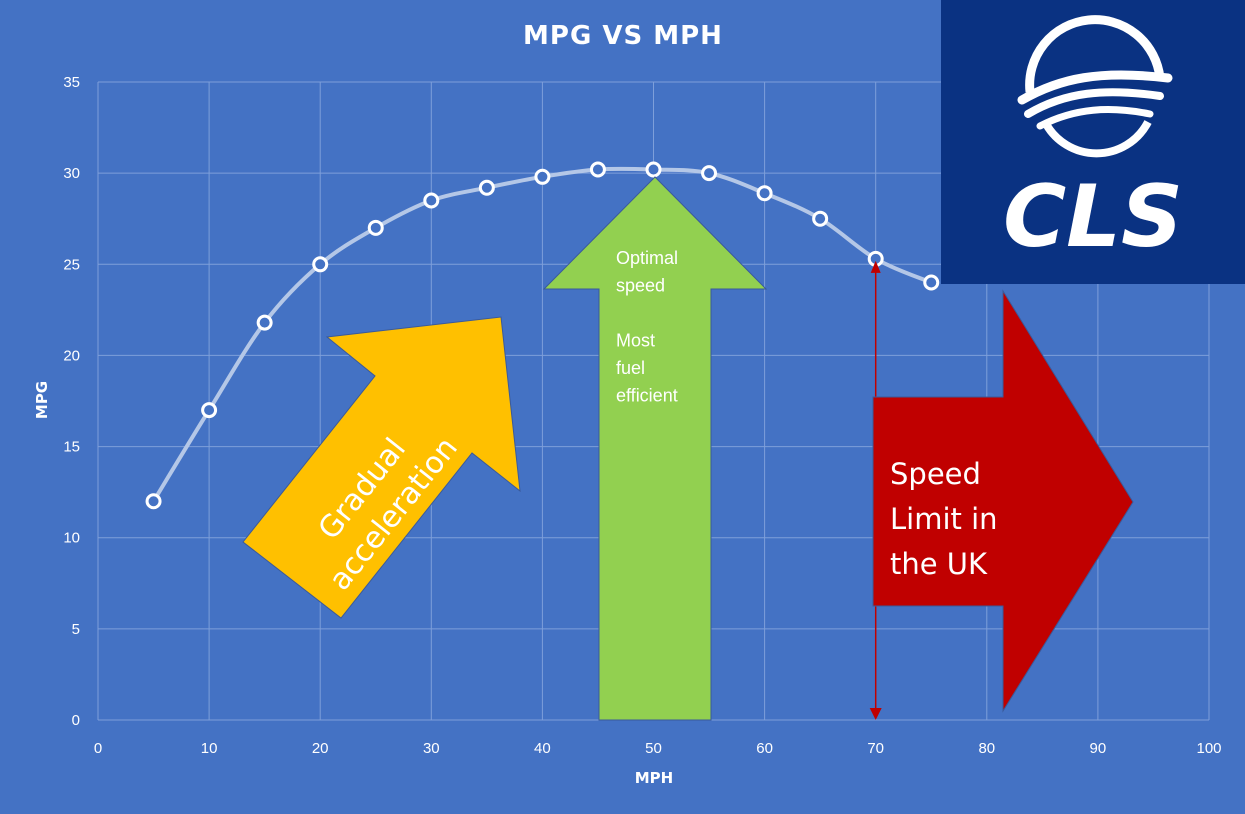 The image size is (1245, 814). Describe the element at coordinates (71, 447) in the screenshot. I see `y-tick-label: 15` at that location.